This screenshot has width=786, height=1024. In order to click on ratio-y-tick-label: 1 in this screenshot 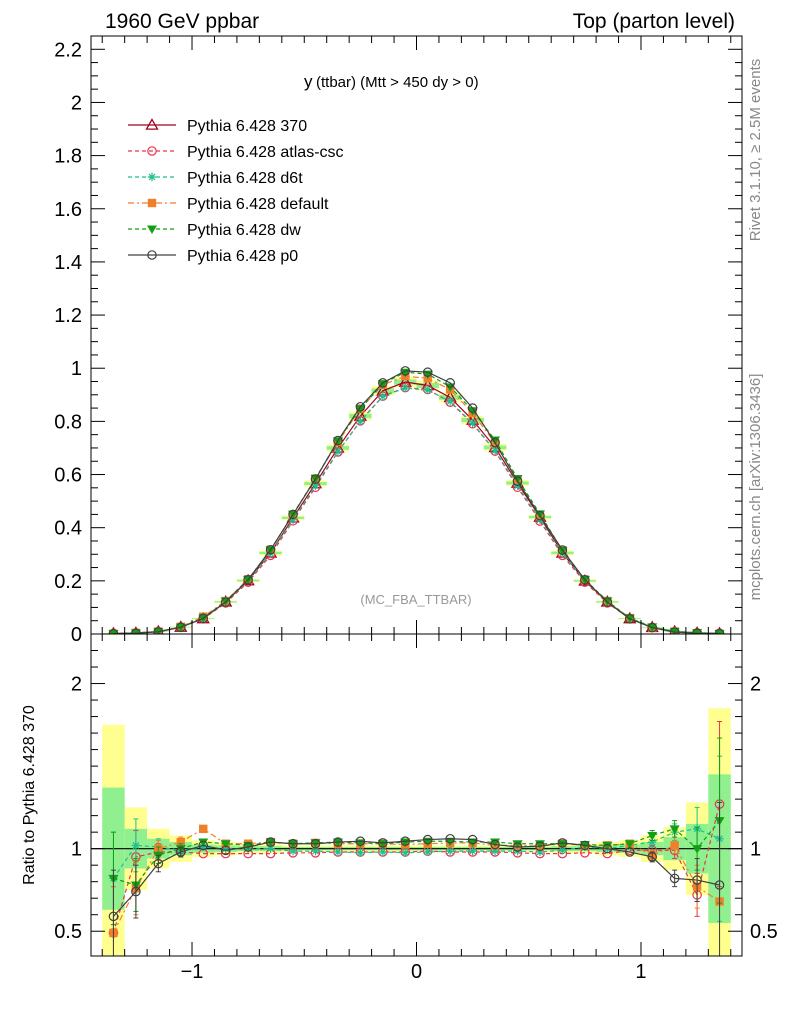, I will do `click(76, 850)`.